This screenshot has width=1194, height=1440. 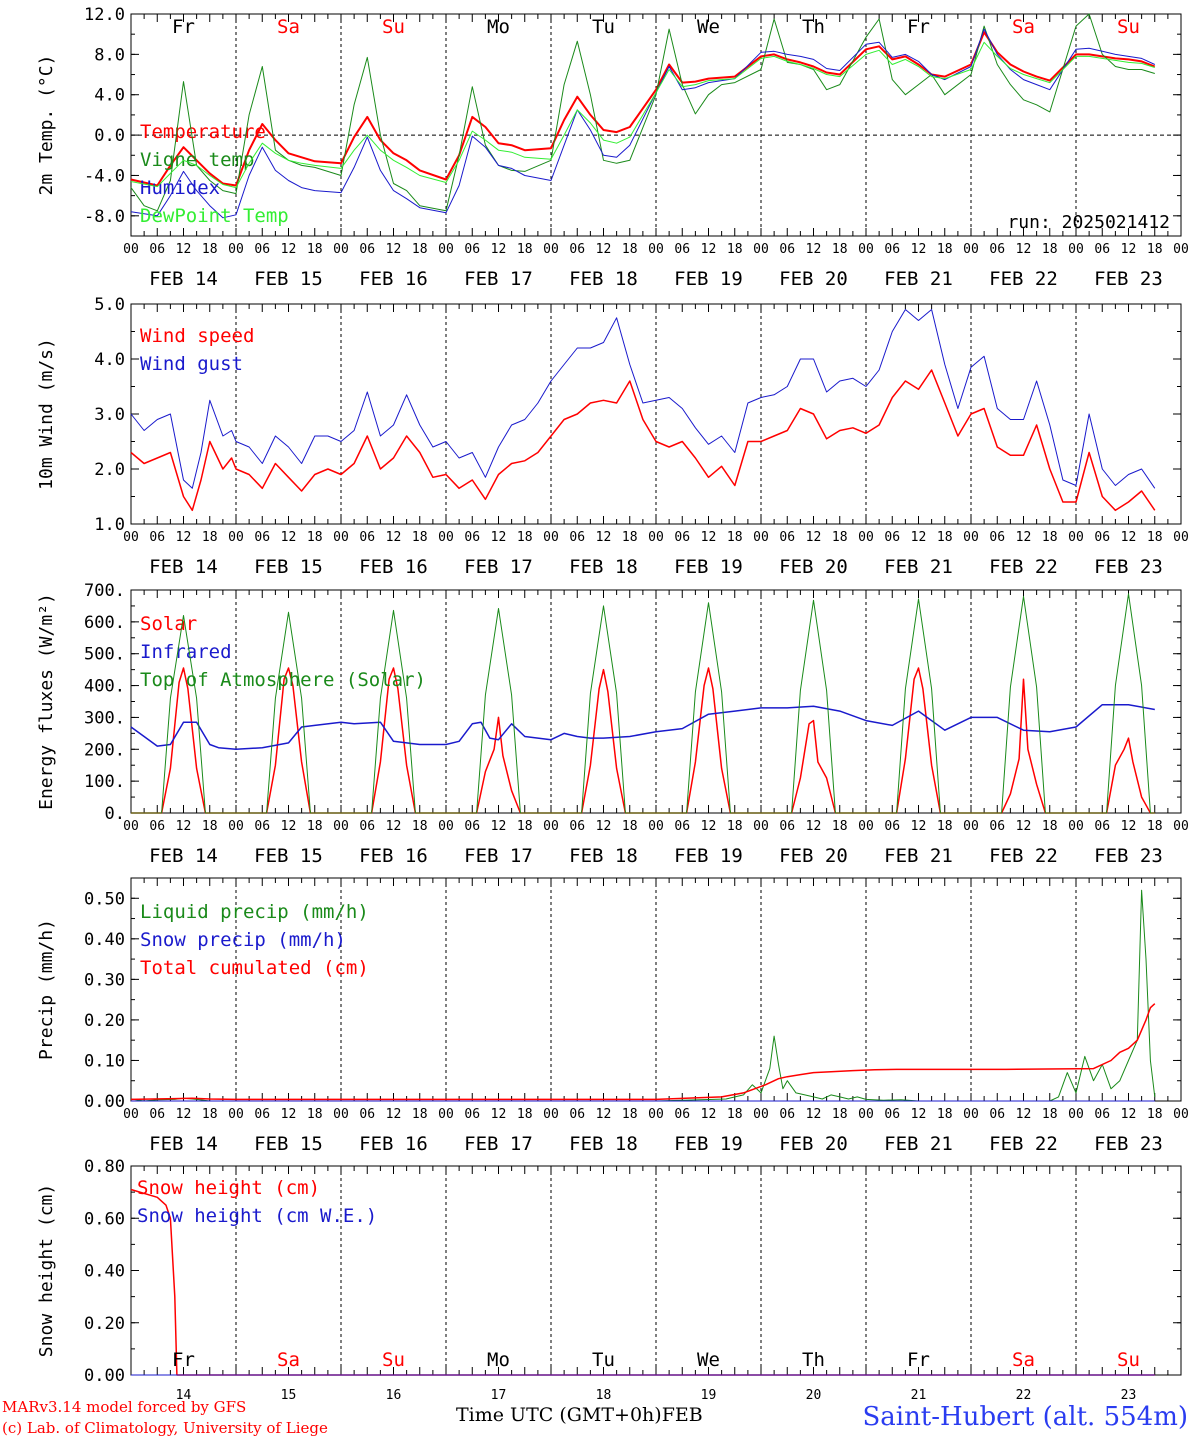 I want to click on y-tick-label: 600., so click(x=104, y=623).